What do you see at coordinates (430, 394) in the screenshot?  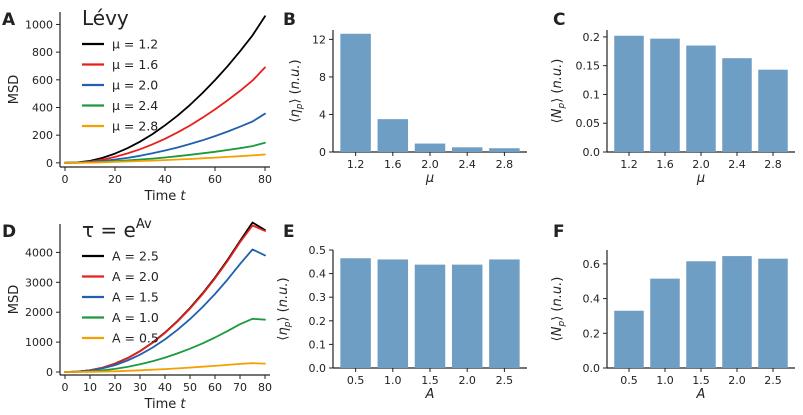 I see `x-axis-label: A` at bounding box center [430, 394].